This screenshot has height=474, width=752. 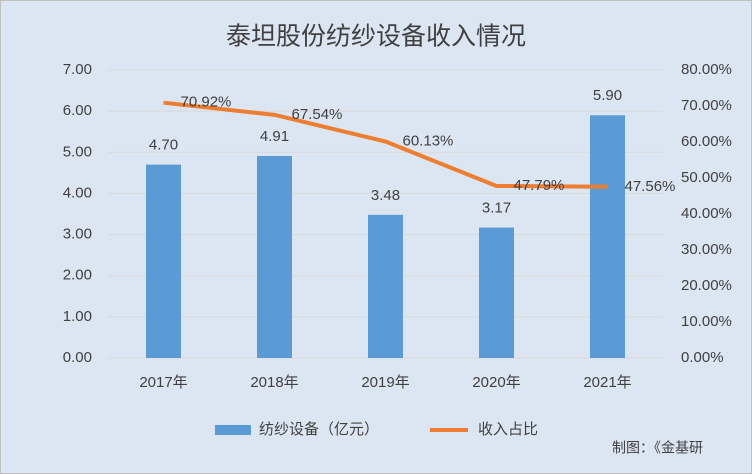 What do you see at coordinates (77, 275) in the screenshot?
I see `y-tick-label: 2.00` at bounding box center [77, 275].